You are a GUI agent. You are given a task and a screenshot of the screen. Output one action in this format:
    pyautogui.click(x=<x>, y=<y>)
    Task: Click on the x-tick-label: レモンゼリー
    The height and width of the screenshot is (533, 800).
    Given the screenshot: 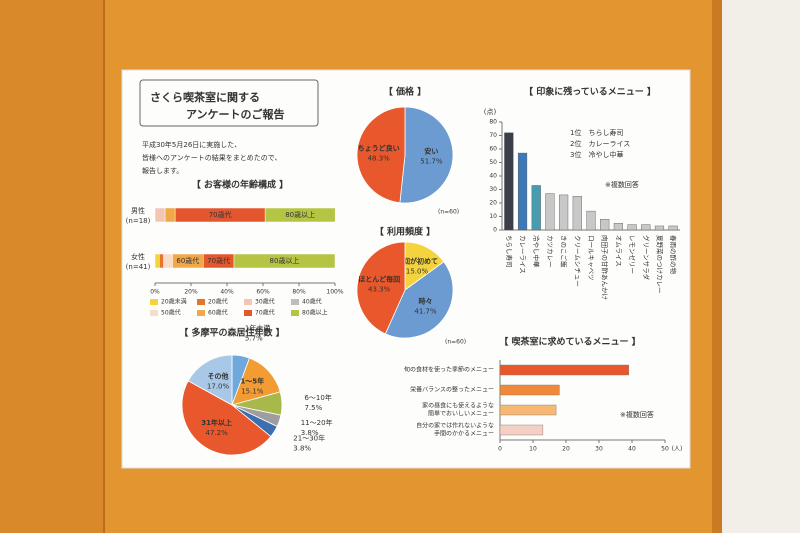 What is the action you would take?
    pyautogui.click(x=632, y=254)
    